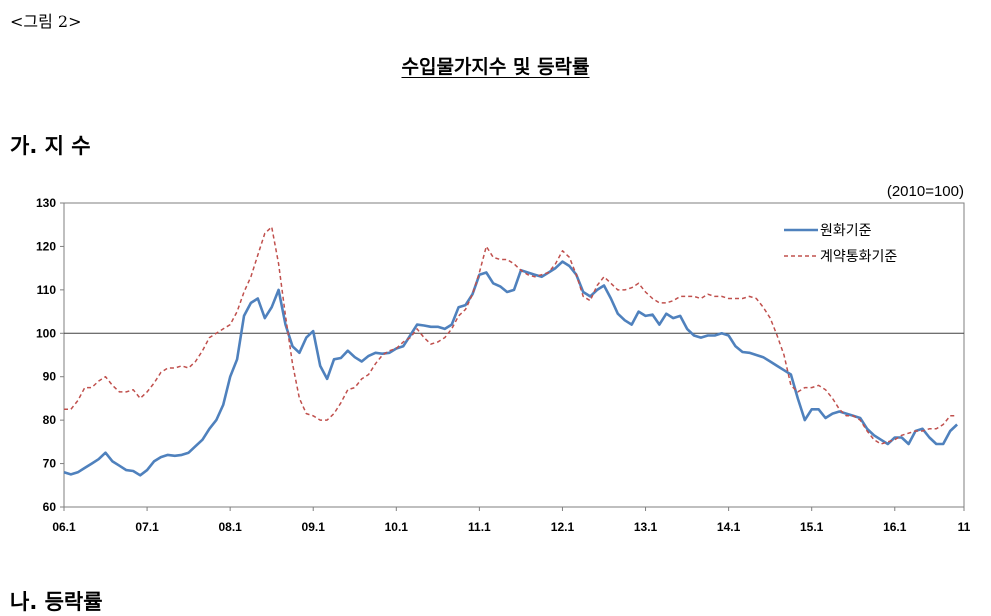 The image size is (991, 616). What do you see at coordinates (397, 527) in the screenshot?
I see `x-tick-label: 10.1` at bounding box center [397, 527].